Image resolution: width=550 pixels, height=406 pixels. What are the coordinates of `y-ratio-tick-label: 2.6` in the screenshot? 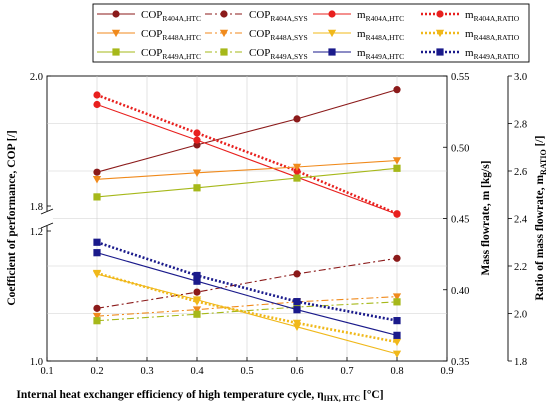 It's located at (520, 172).